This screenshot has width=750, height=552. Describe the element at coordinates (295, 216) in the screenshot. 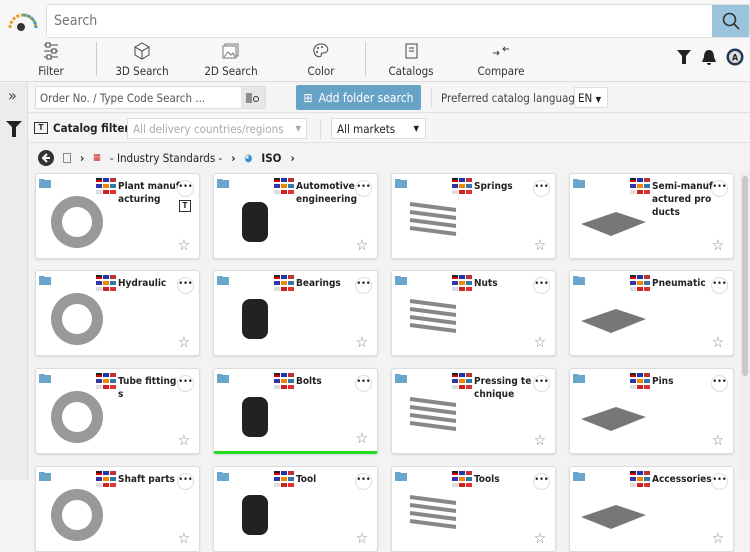

I see `catalog-card: Automotive engineering ••• ☆` at that location.